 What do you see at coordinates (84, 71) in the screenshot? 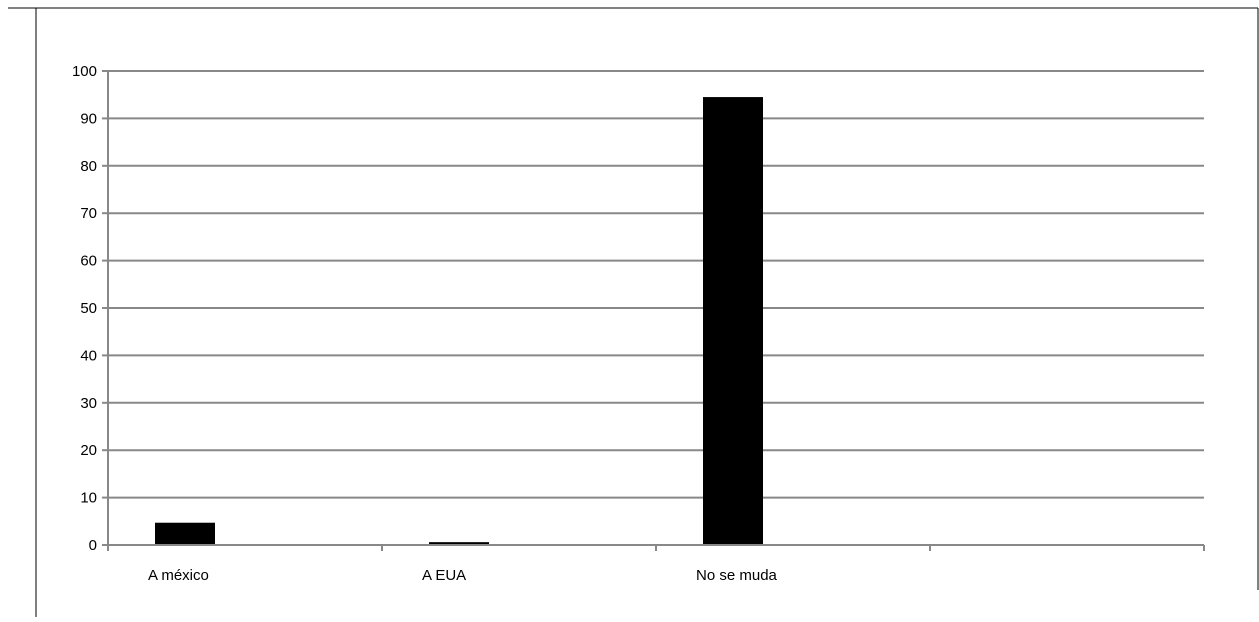
I see `y-tick-label: 100` at bounding box center [84, 71].